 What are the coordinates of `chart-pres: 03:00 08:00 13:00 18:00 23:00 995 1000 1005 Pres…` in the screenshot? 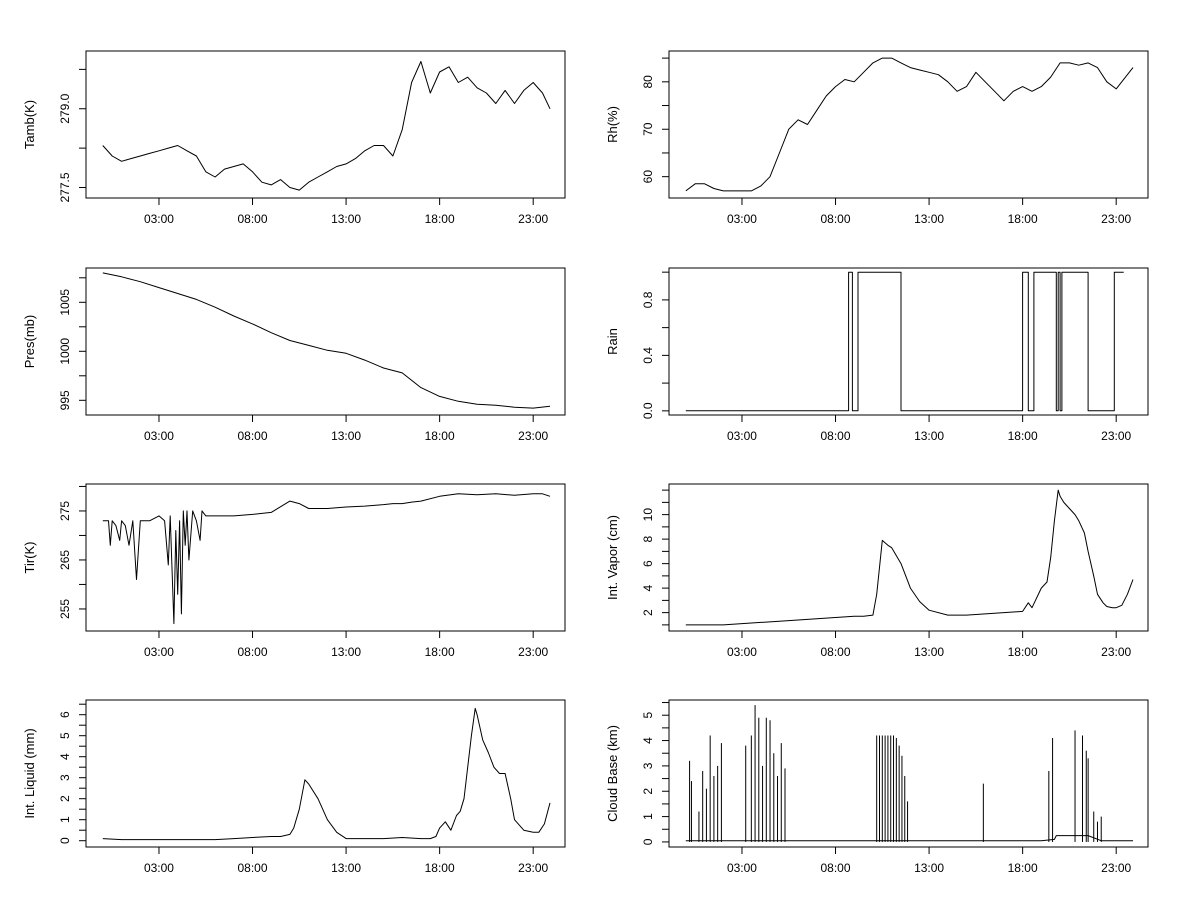 It's located at (294, 355).